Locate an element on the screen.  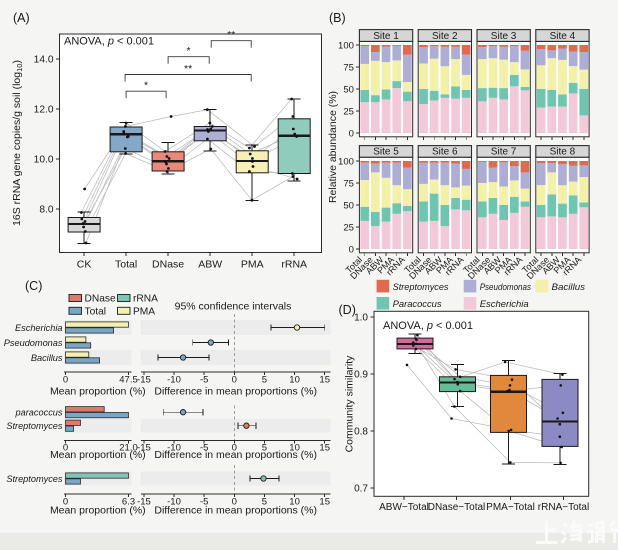
svg-text: 0.8 is located at coordinates (361, 432).